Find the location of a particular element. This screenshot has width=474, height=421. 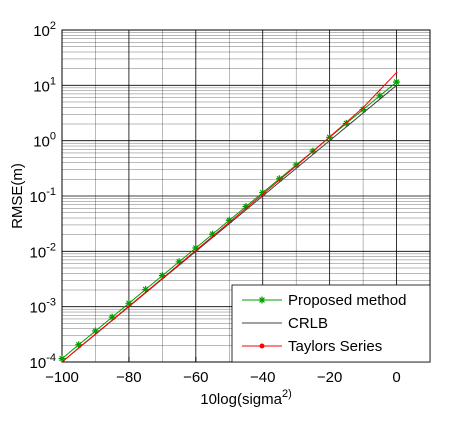

legend-marker is located at coordinates (262, 346).